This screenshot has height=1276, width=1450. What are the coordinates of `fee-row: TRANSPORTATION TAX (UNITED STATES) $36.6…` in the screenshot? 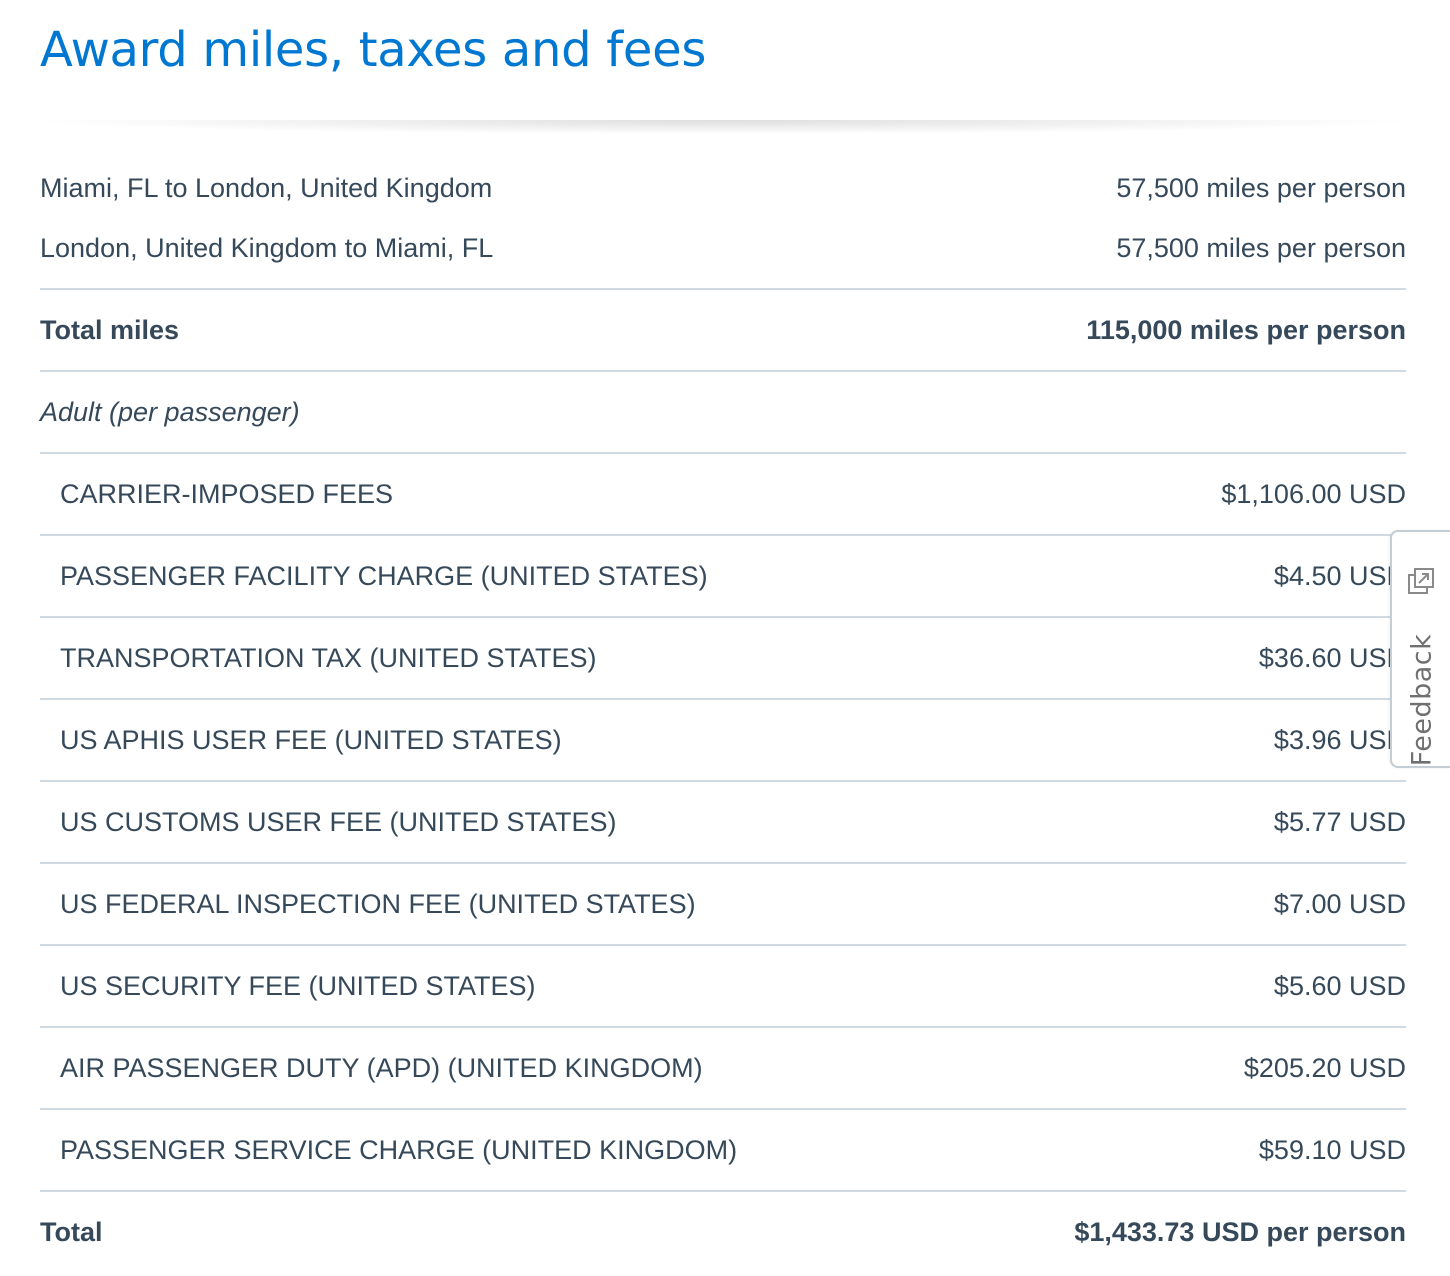 It's located at (723, 659).